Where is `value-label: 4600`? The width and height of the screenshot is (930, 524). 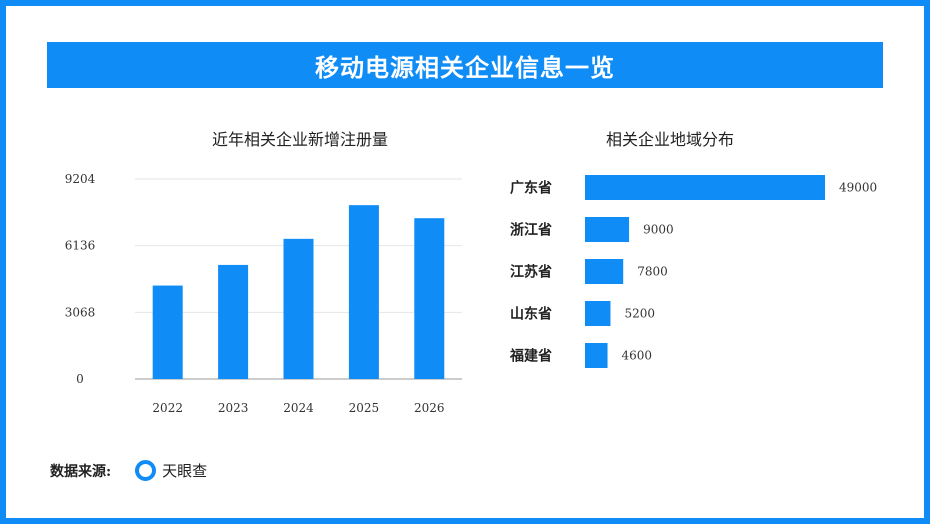 value-label: 4600 is located at coordinates (637, 356).